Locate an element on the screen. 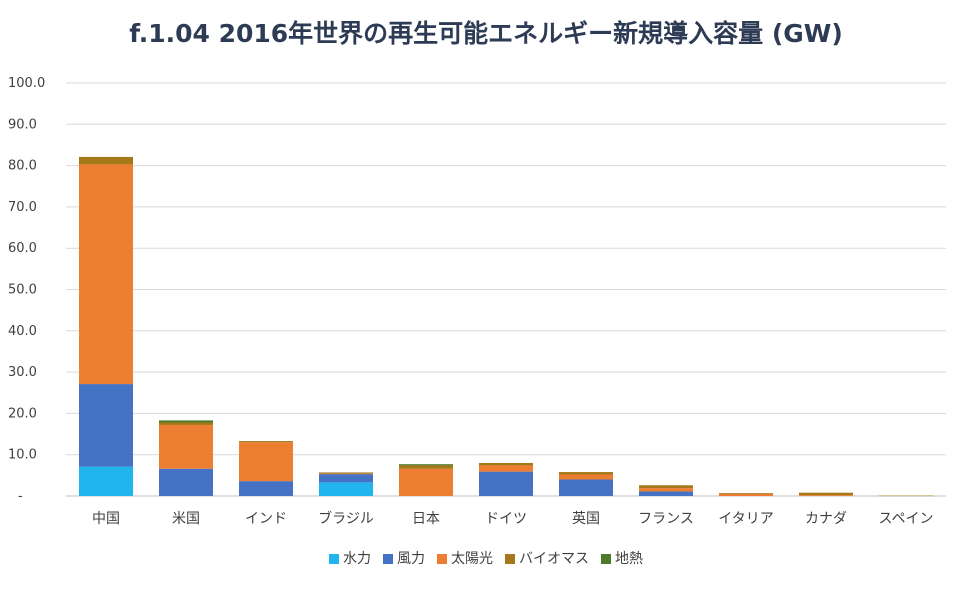 This screenshot has width=972, height=592. y-tick-label: 80.0 is located at coordinates (22, 166).